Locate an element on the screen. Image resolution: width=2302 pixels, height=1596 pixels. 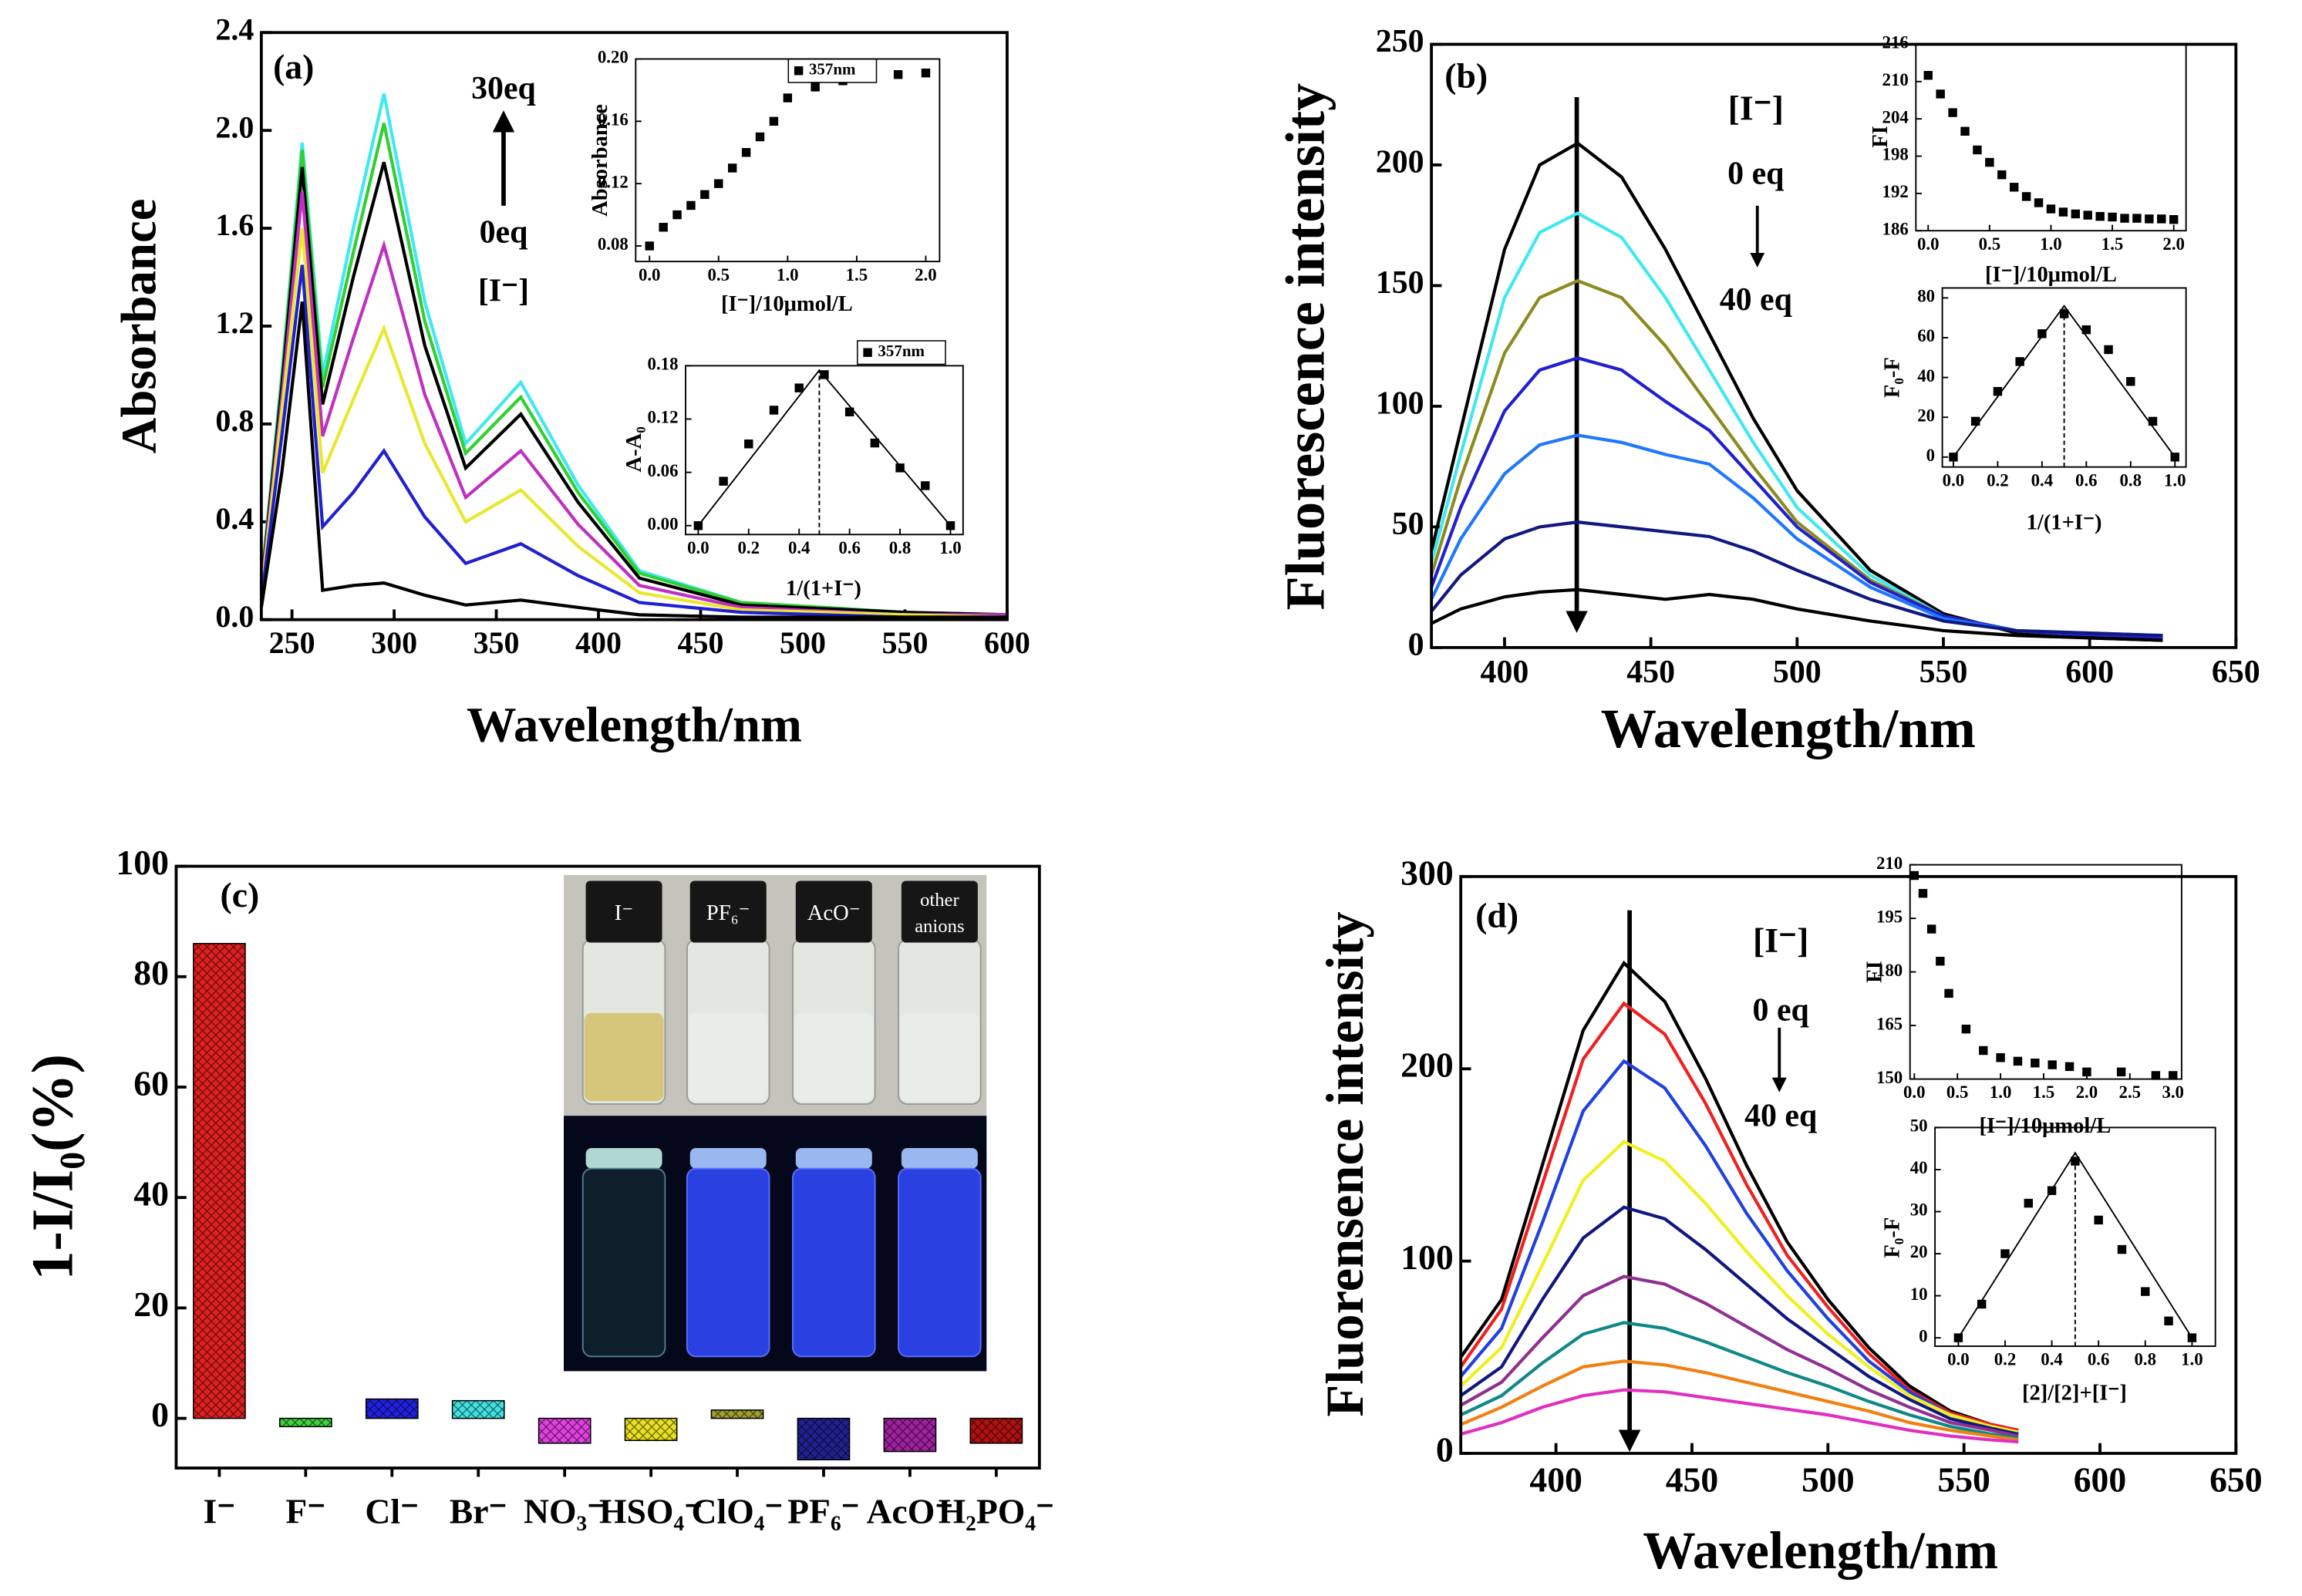
y-tick-label: 204 is located at coordinates (1895, 116).